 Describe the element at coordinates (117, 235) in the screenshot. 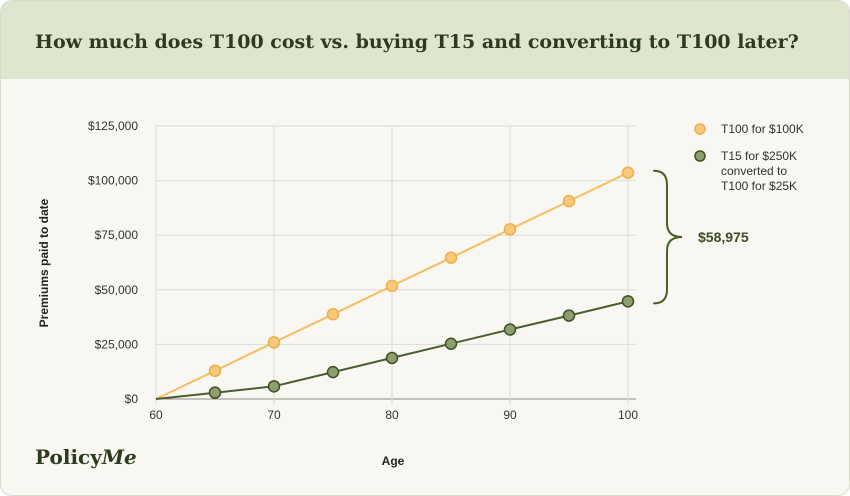

I see `y-tick-label: $75,000` at that location.